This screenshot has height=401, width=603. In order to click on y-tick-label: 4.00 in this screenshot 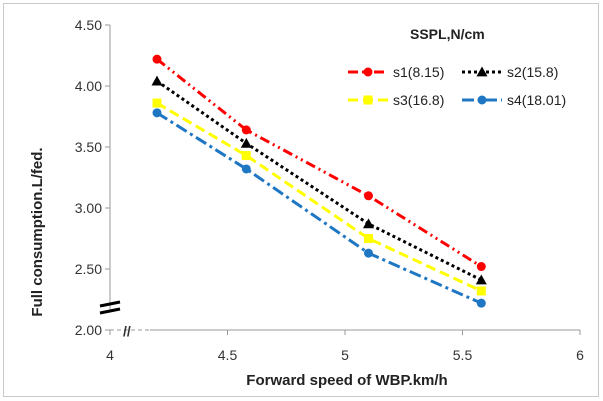, I will do `click(88, 86)`.